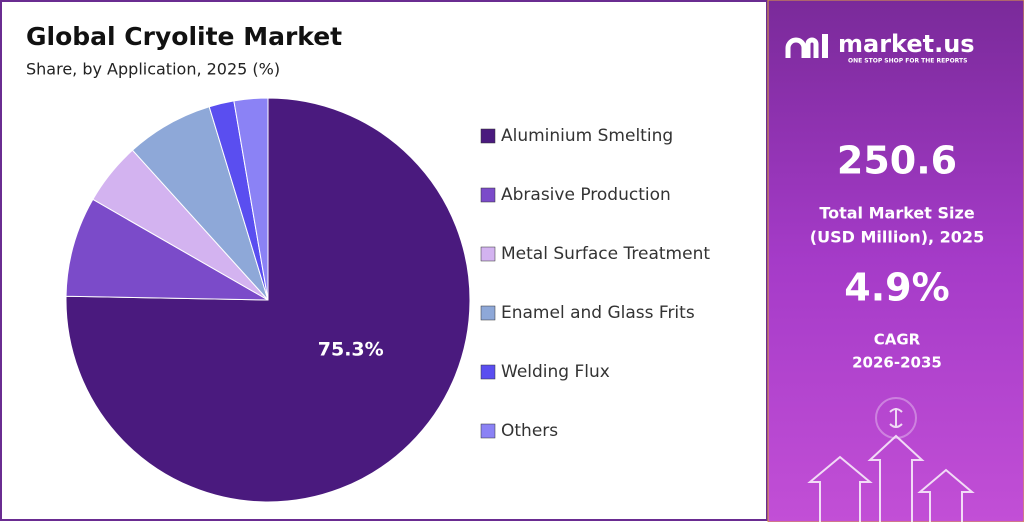 This screenshot has height=522, width=1024. Describe the element at coordinates (555, 372) in the screenshot. I see `legend-label: Welding Flux` at that location.